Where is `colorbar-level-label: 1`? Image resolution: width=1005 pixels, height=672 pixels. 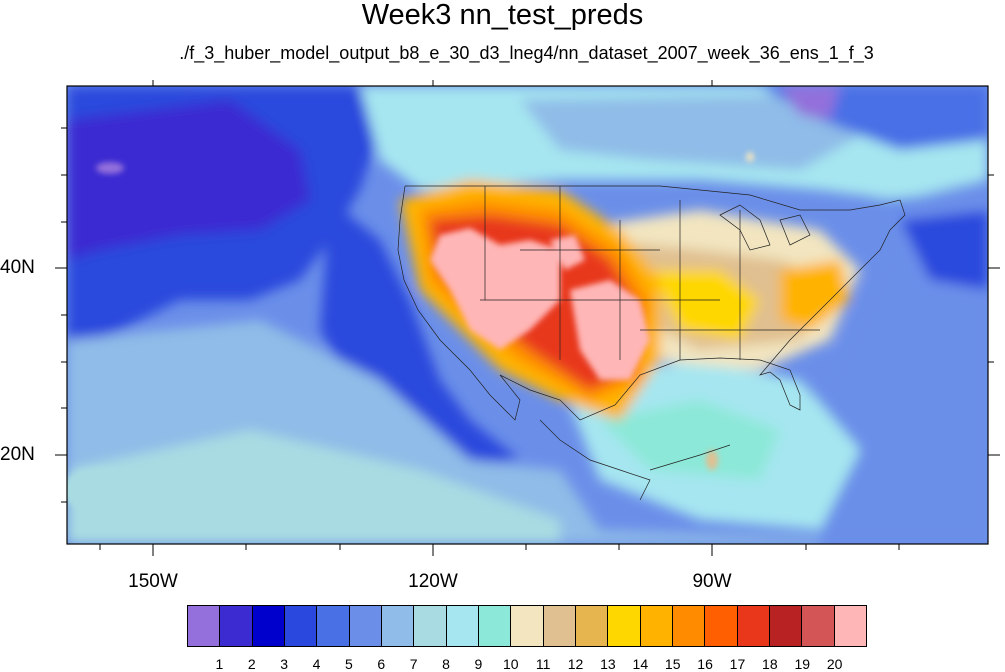 colorbar-level-label: 1 is located at coordinates (219, 664).